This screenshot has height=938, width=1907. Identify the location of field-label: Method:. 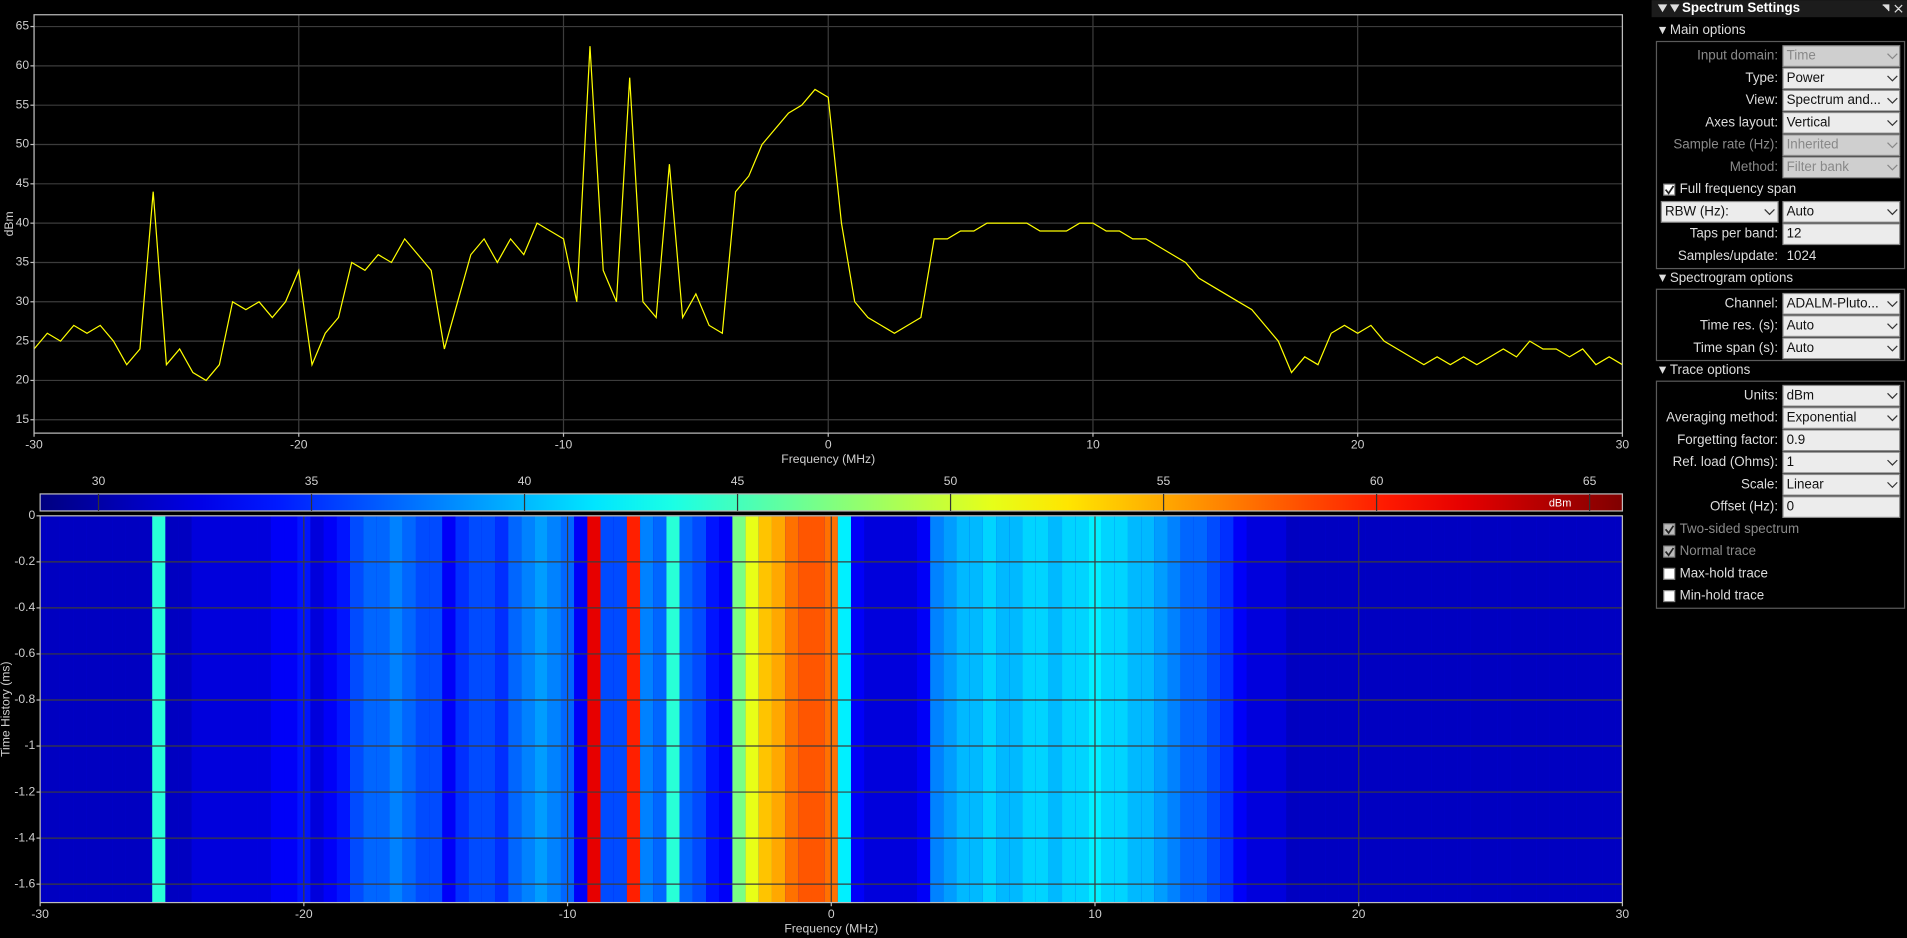
(1754, 166).